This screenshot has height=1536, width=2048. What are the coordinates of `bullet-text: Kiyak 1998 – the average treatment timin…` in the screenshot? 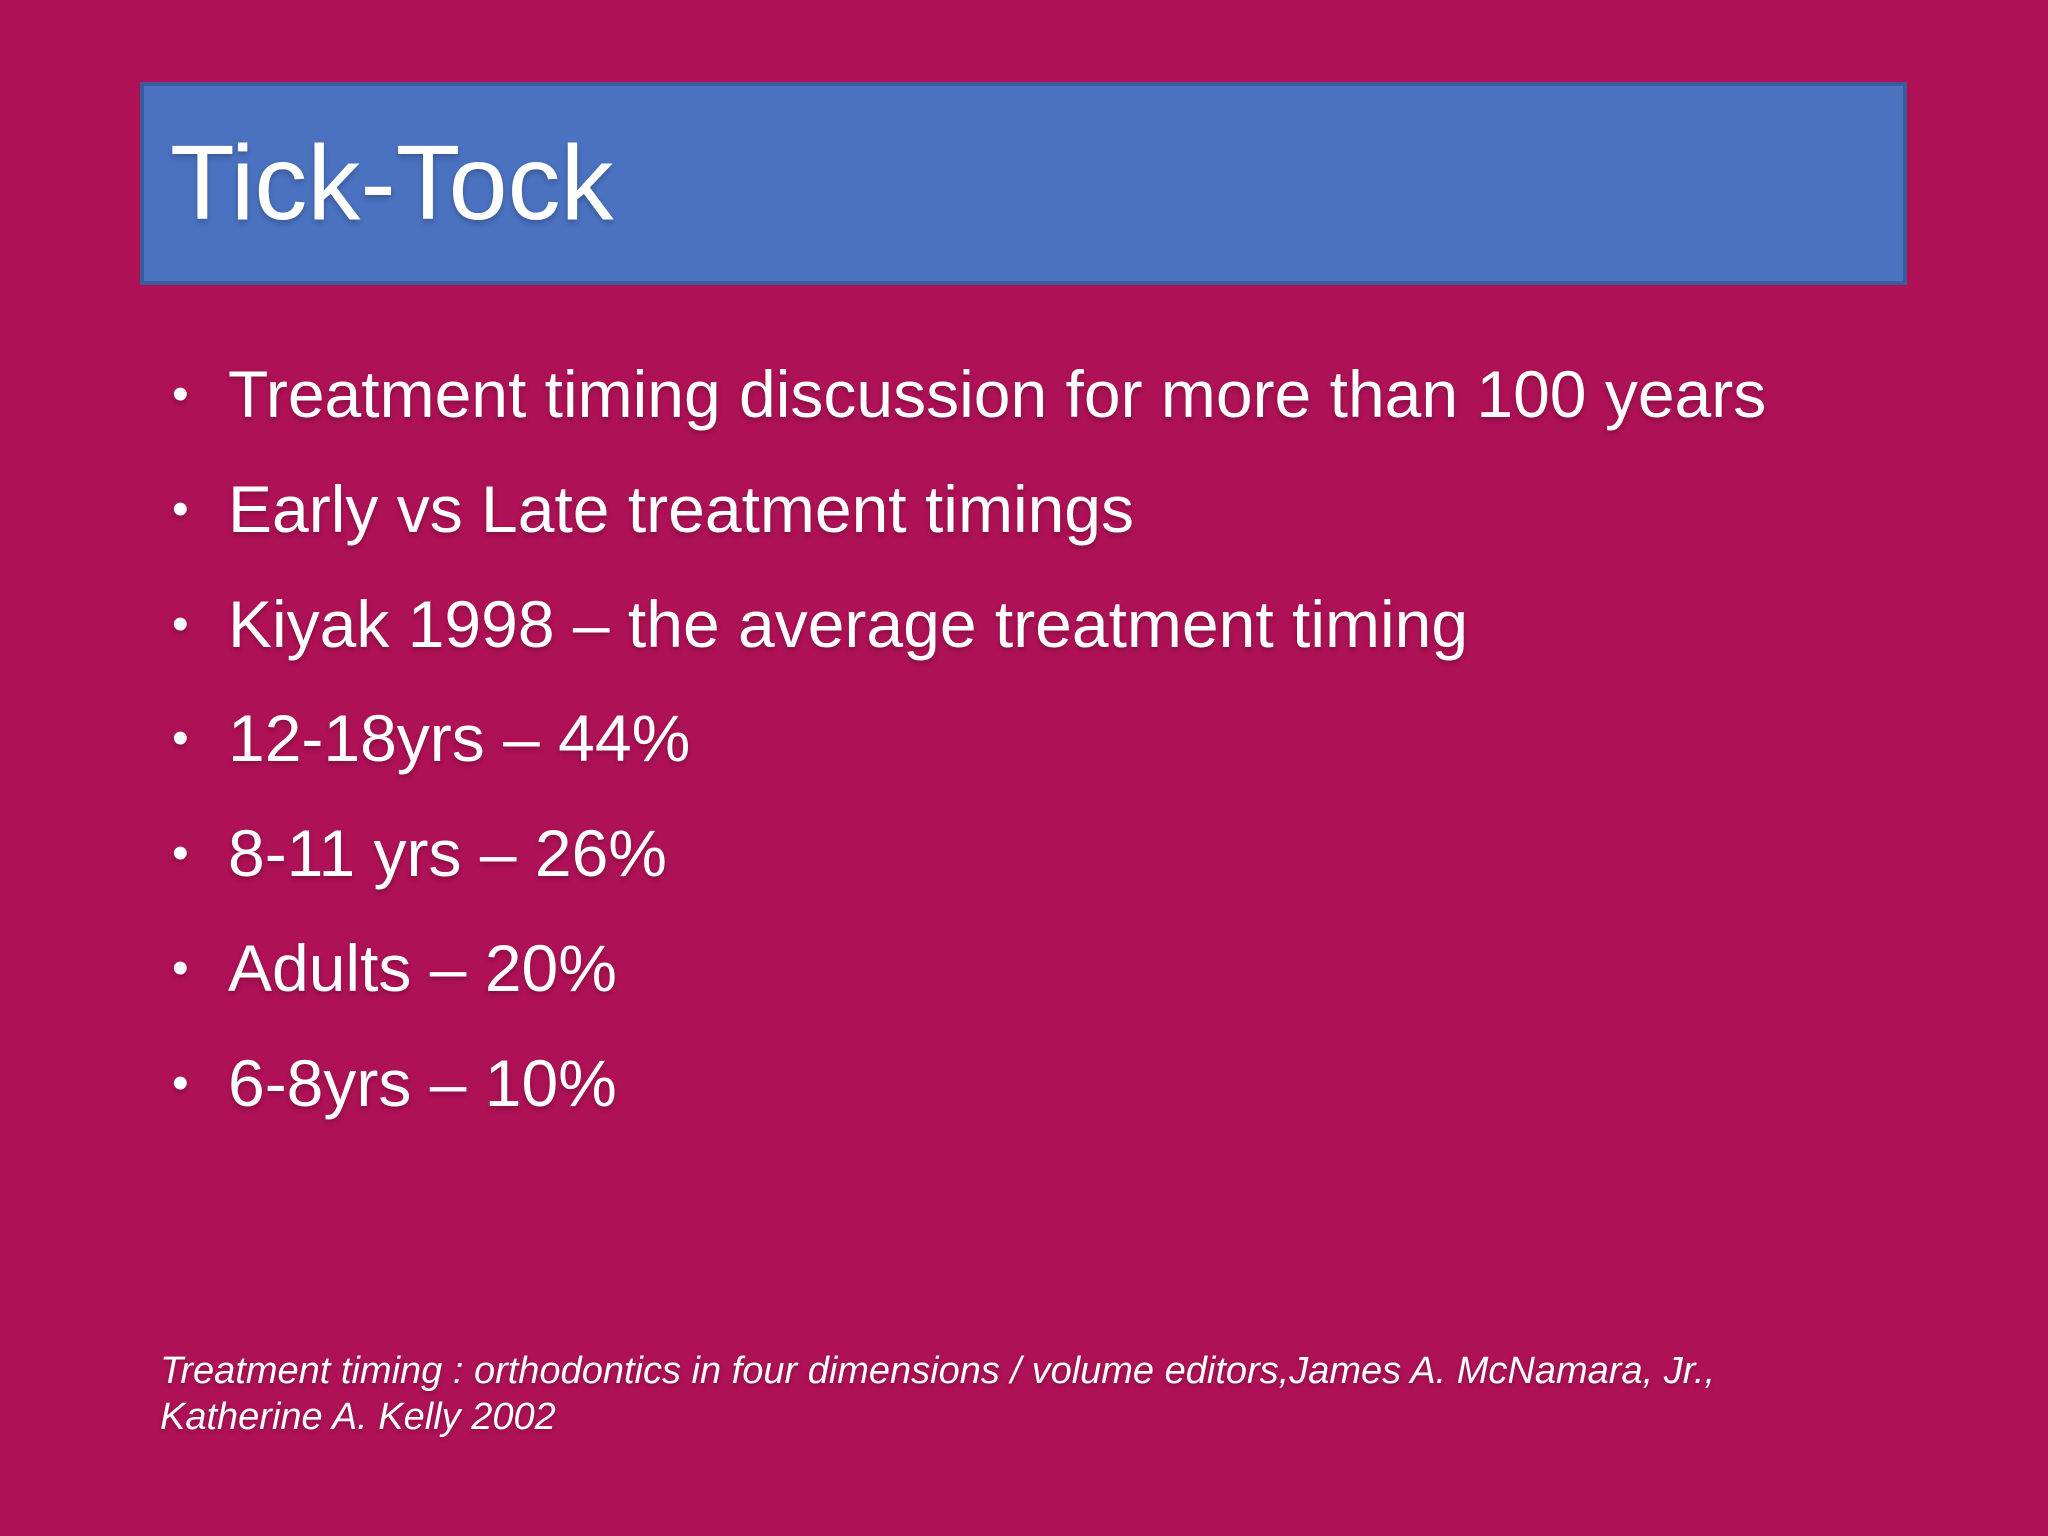 It's located at (848, 623).